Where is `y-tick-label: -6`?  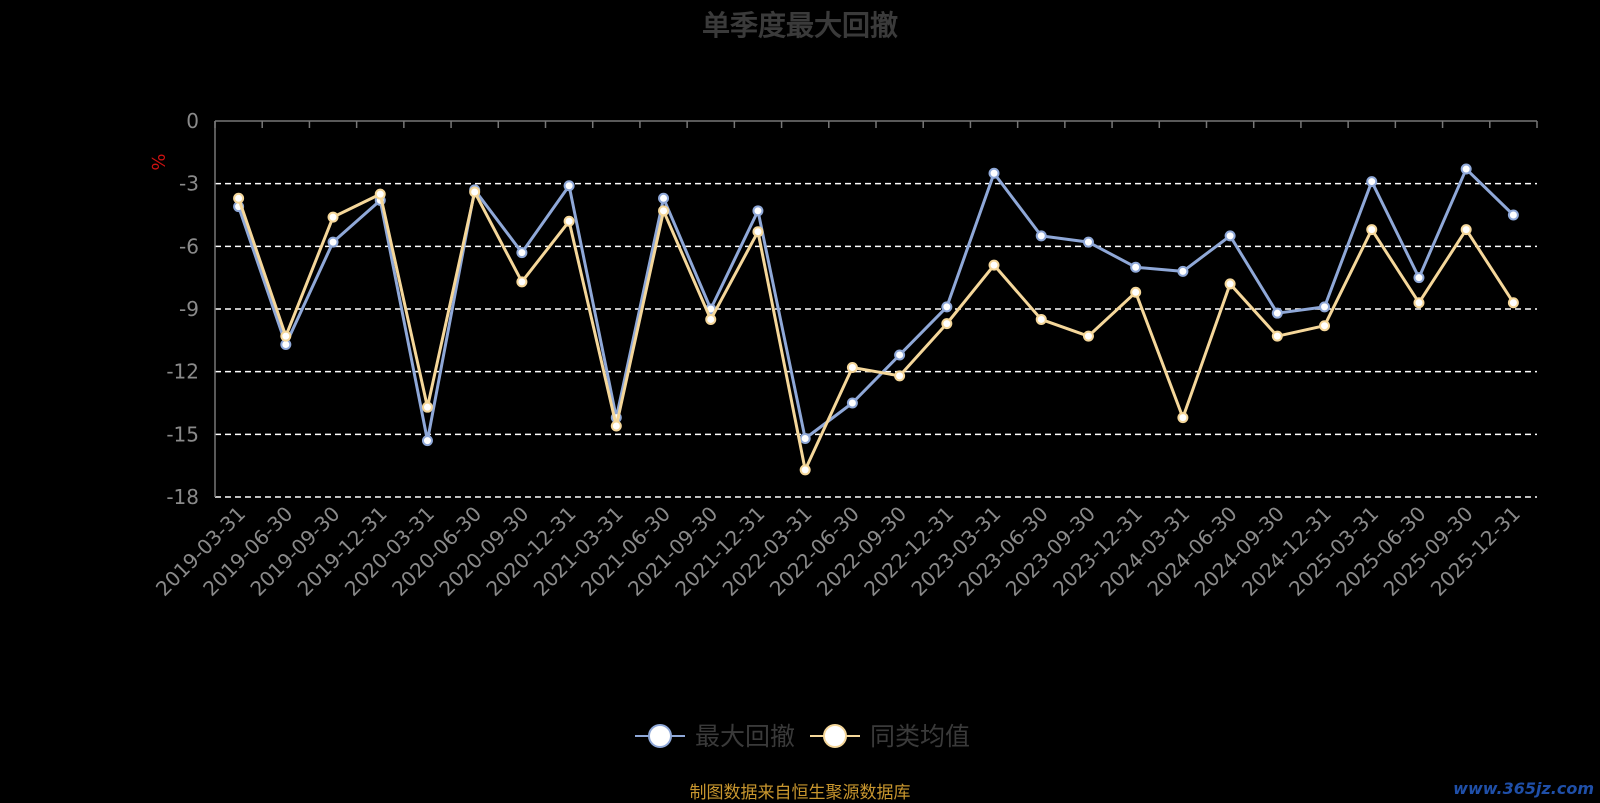
y-tick-label: -6 is located at coordinates (189, 246).